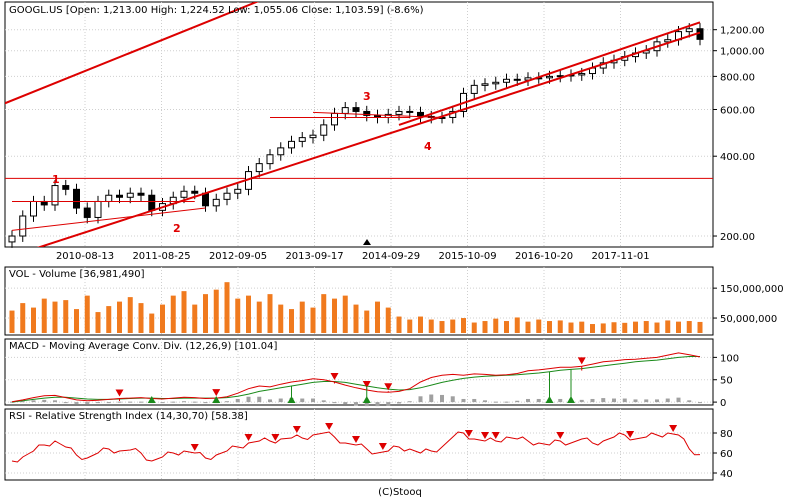 The height and width of the screenshot is (504, 800). Describe the element at coordinates (726, 474) in the screenshot. I see `rsi-y-tick-label: 40` at that location.